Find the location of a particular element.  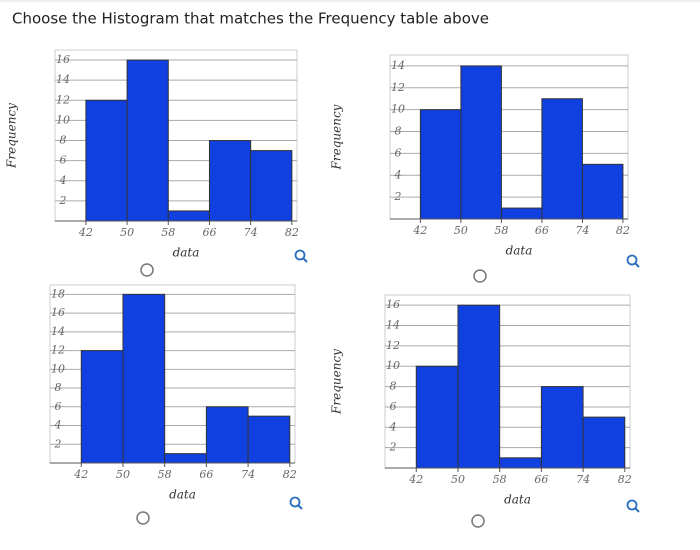

y-tick-label: 18 is located at coordinates (58, 293).